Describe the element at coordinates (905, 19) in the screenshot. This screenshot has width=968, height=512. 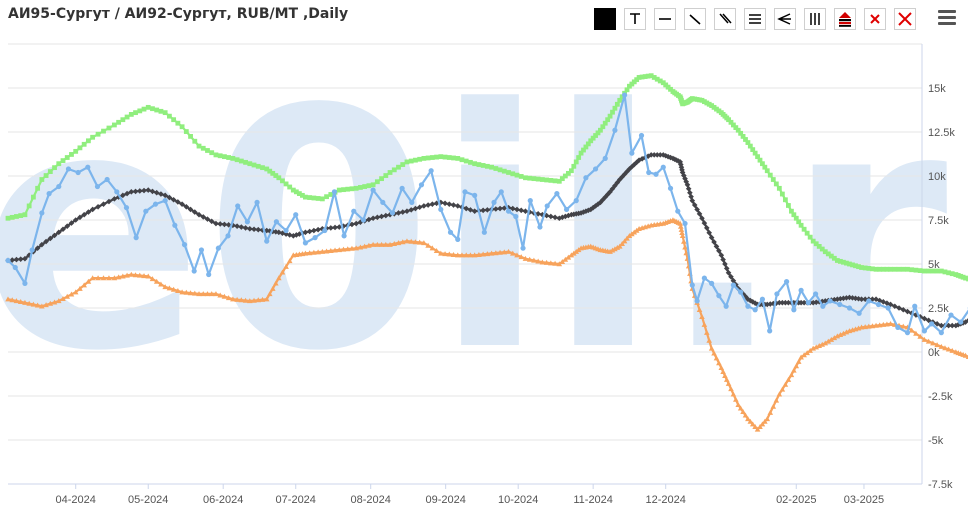
I see `remove-all-icon` at that location.